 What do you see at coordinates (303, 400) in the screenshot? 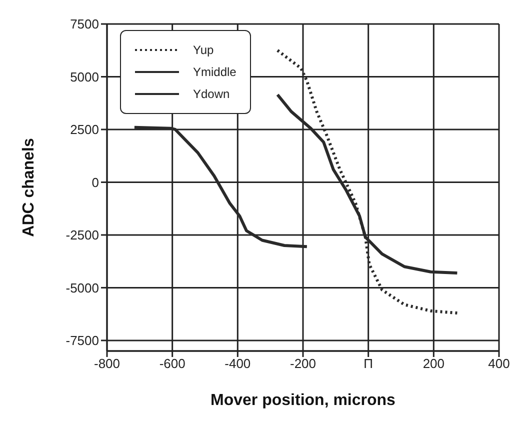
I see `x-axis-title: Mover position, microns` at bounding box center [303, 400].